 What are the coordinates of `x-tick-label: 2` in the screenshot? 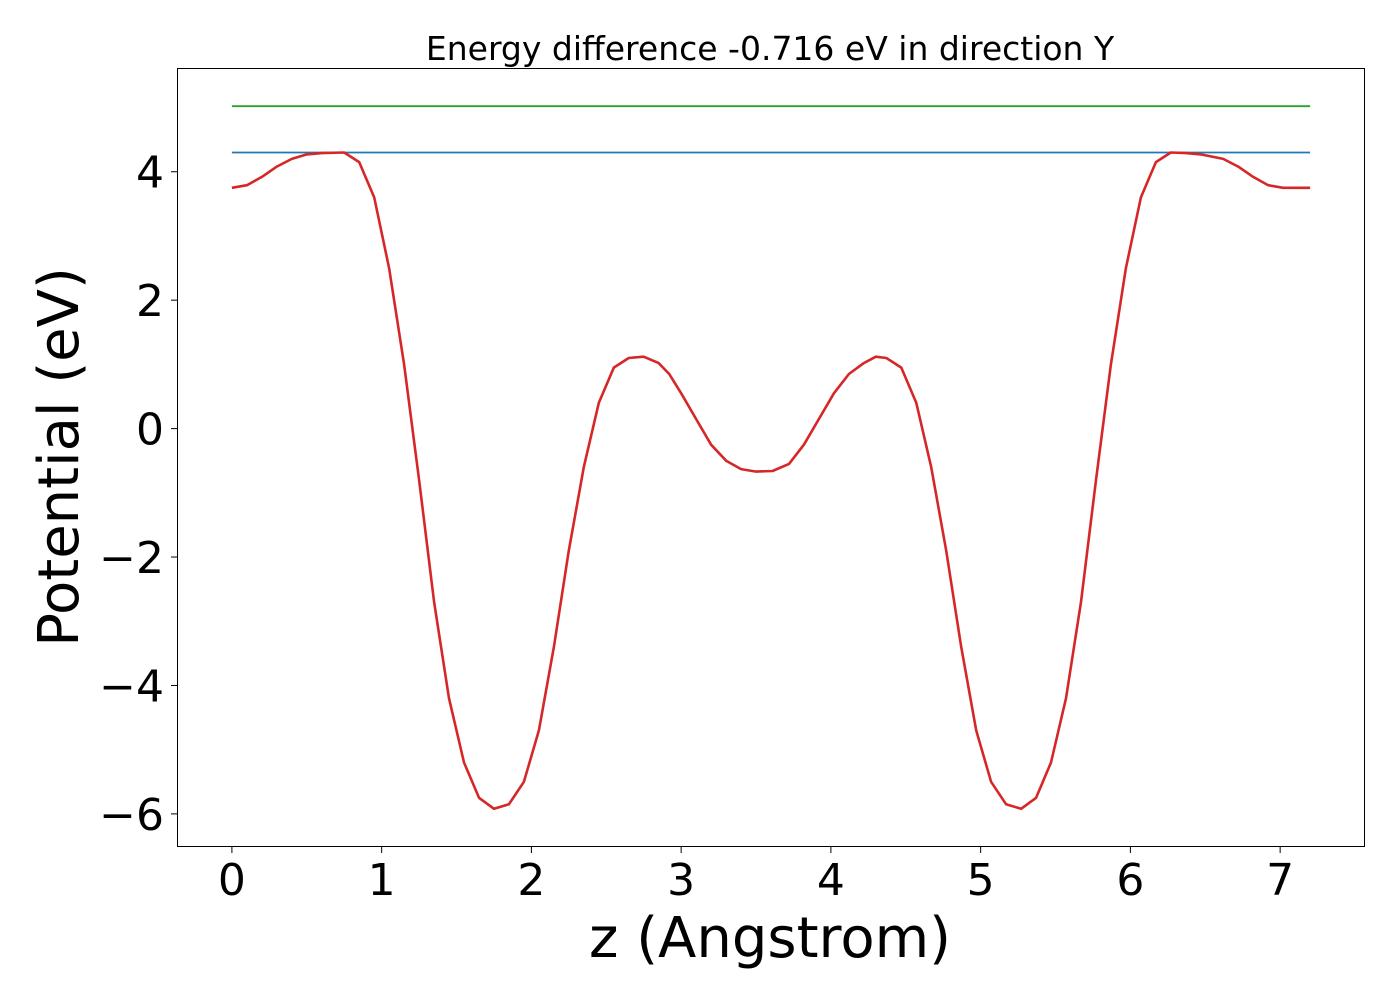 It's located at (531, 880).